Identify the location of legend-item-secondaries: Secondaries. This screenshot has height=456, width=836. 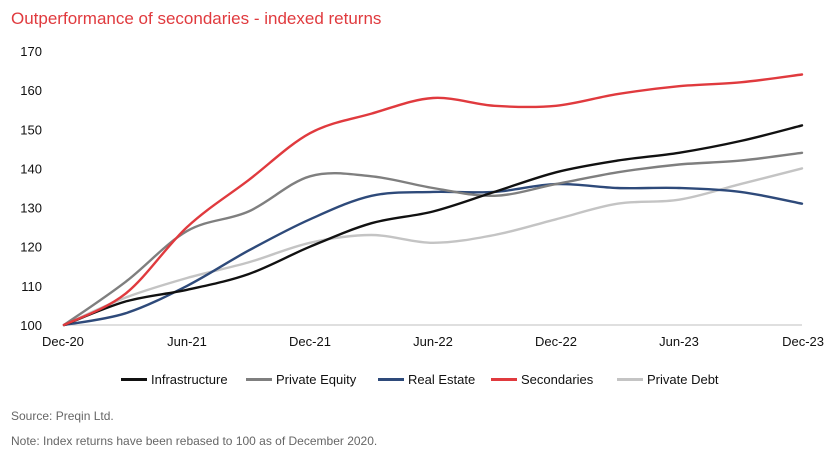
(542, 379).